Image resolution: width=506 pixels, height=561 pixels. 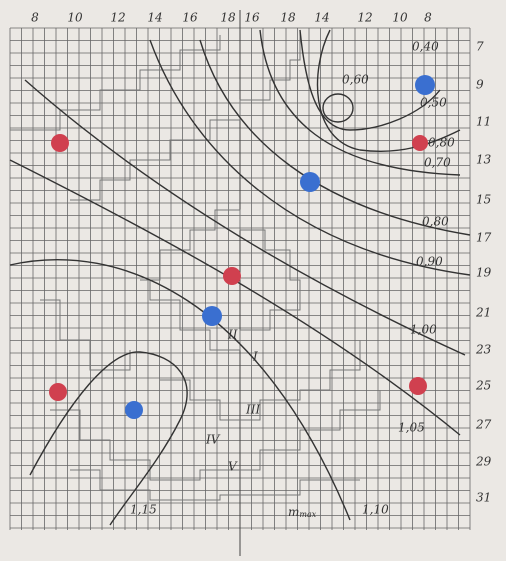 I want to click on right-label: 21, so click(x=483, y=313).